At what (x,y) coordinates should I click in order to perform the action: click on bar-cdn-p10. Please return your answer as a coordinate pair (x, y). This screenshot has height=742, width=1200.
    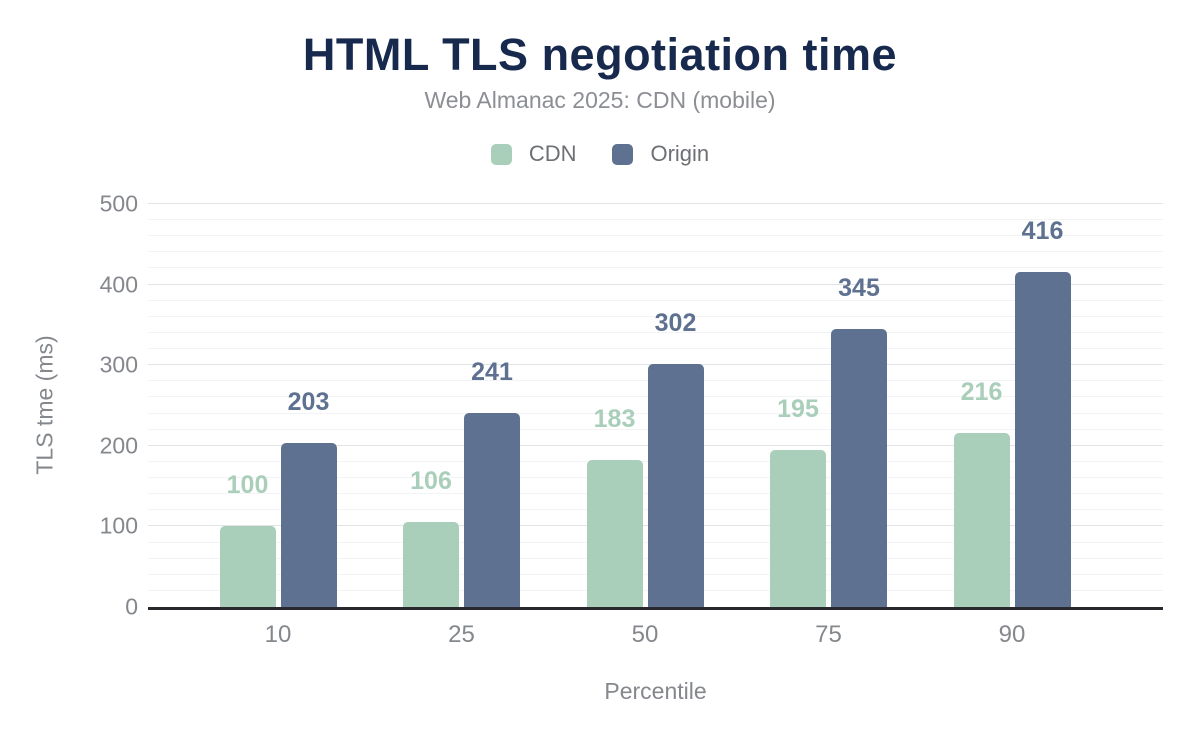
    Looking at the image, I should click on (247, 566).